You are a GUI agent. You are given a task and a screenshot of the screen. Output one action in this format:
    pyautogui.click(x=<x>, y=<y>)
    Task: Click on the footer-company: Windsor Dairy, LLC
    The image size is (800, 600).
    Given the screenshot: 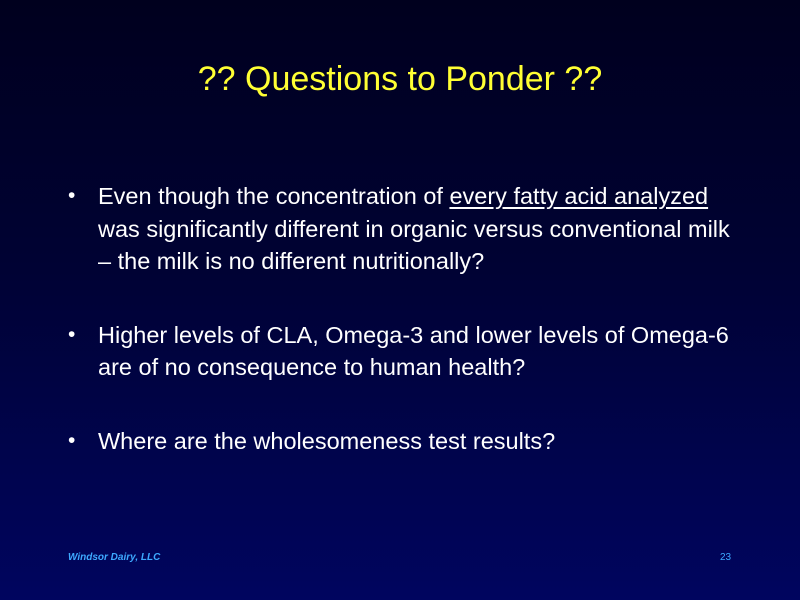 What is the action you would take?
    pyautogui.click(x=114, y=557)
    